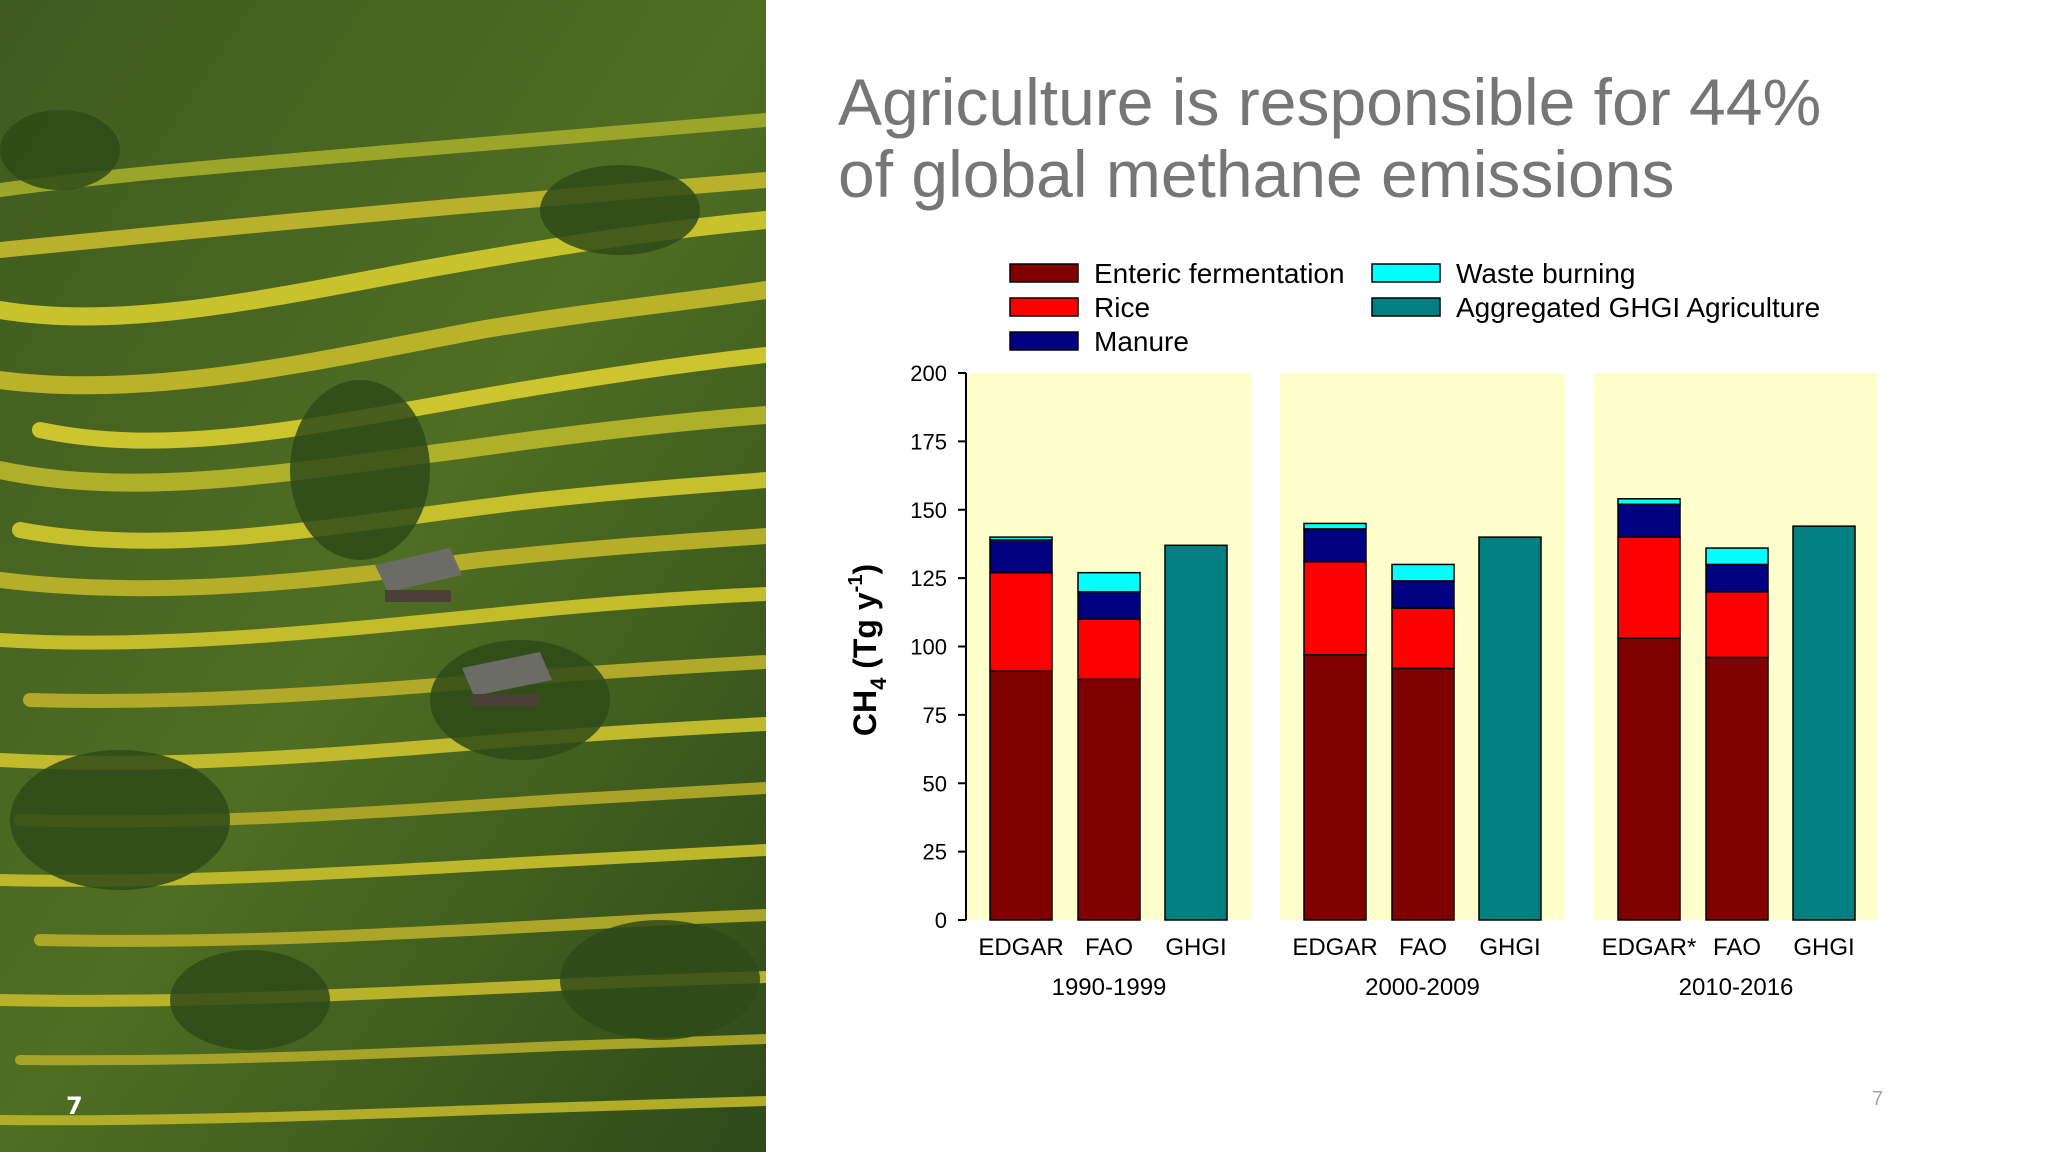 The image size is (2048, 1152). Describe the element at coordinates (935, 783) in the screenshot. I see `y-tick-label-50: 50` at that location.